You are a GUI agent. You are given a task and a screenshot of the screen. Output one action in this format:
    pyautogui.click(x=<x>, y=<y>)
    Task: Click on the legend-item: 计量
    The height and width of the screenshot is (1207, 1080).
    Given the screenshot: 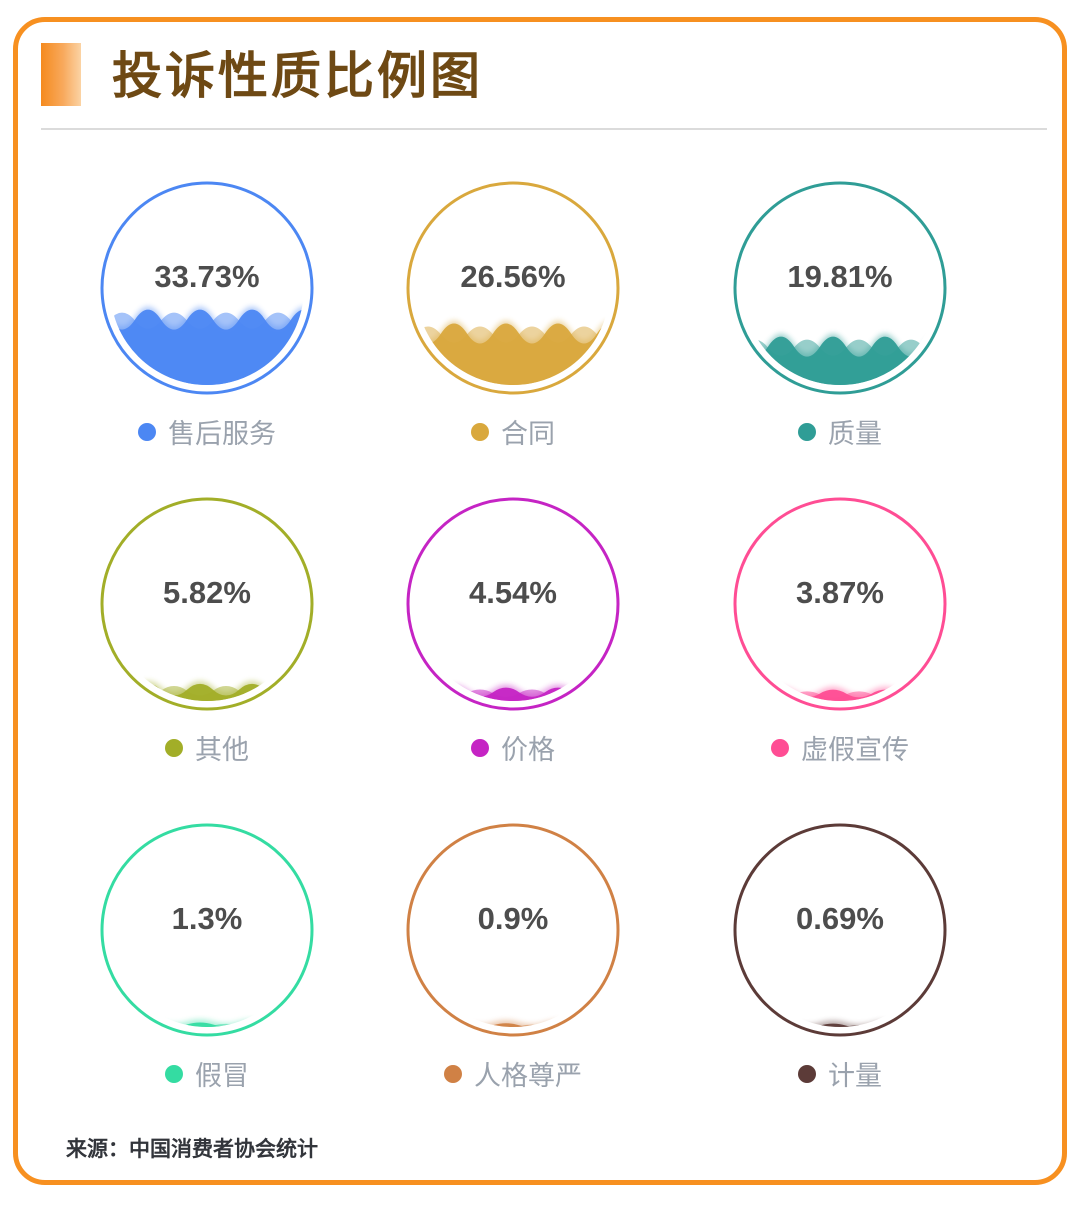 What is the action you would take?
    pyautogui.click(x=840, y=1073)
    